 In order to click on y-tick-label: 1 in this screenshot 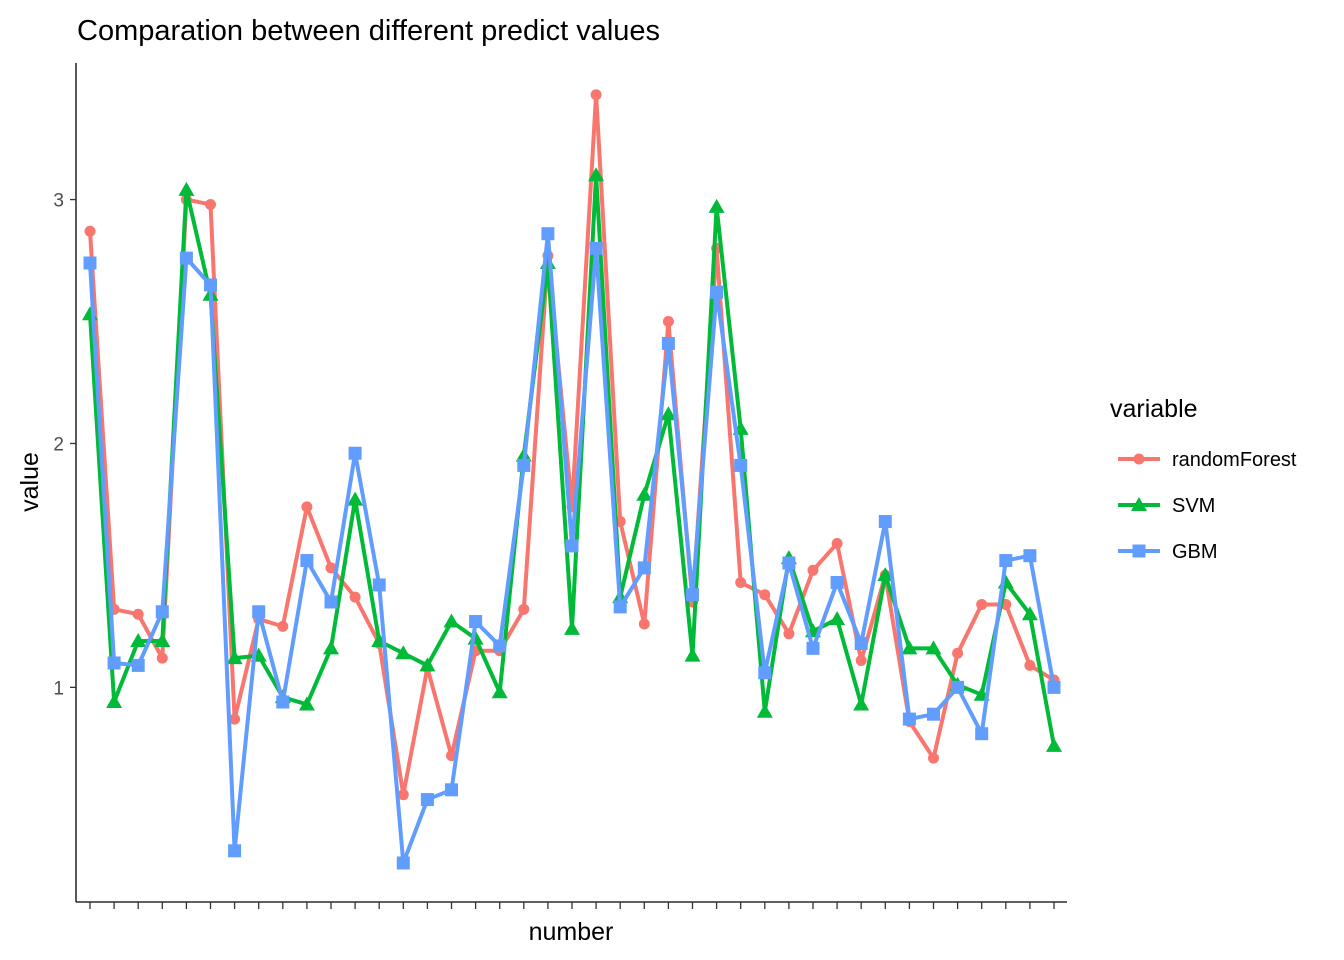, I will do `click(58, 688)`.